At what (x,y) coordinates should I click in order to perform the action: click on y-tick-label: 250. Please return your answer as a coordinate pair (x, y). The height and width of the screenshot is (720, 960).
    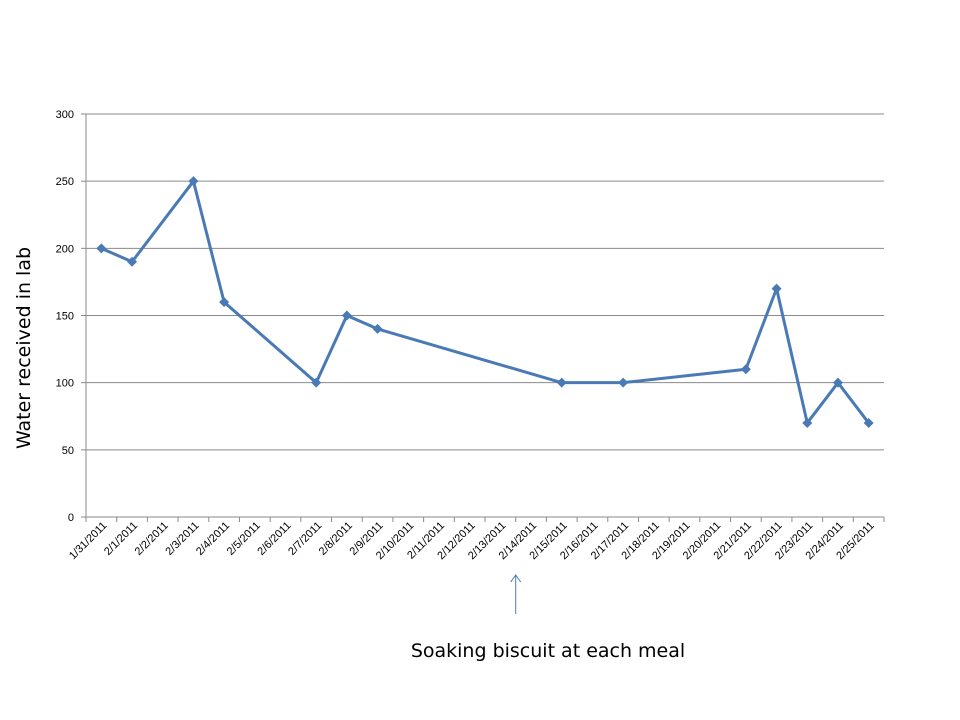
    Looking at the image, I should click on (65, 182).